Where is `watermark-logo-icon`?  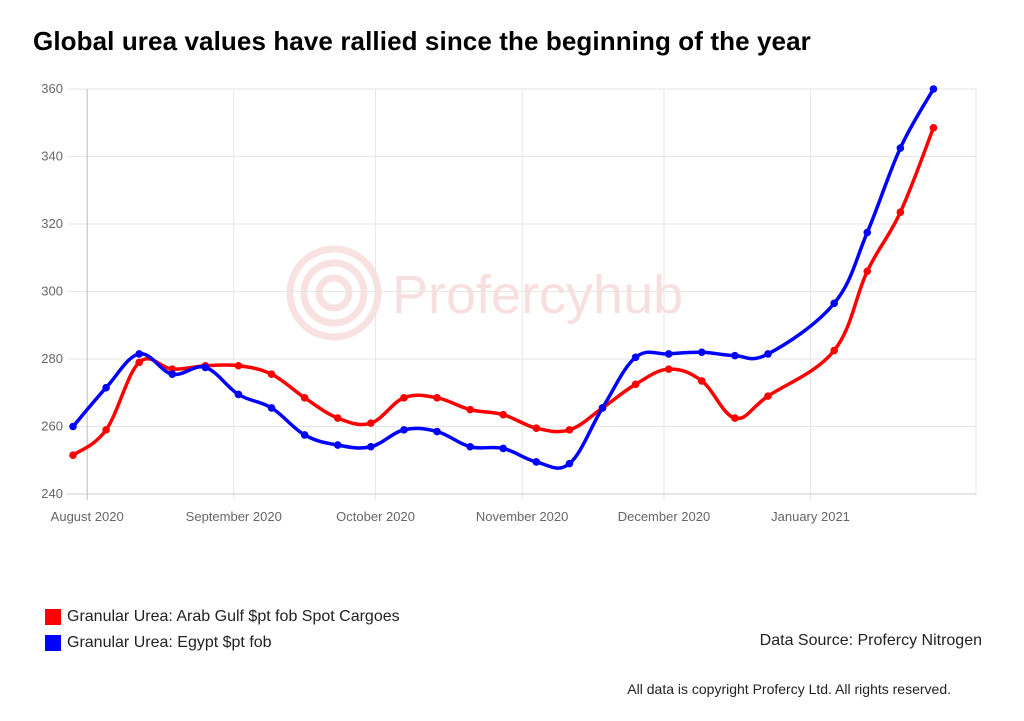
watermark-logo-icon is located at coordinates (334, 293).